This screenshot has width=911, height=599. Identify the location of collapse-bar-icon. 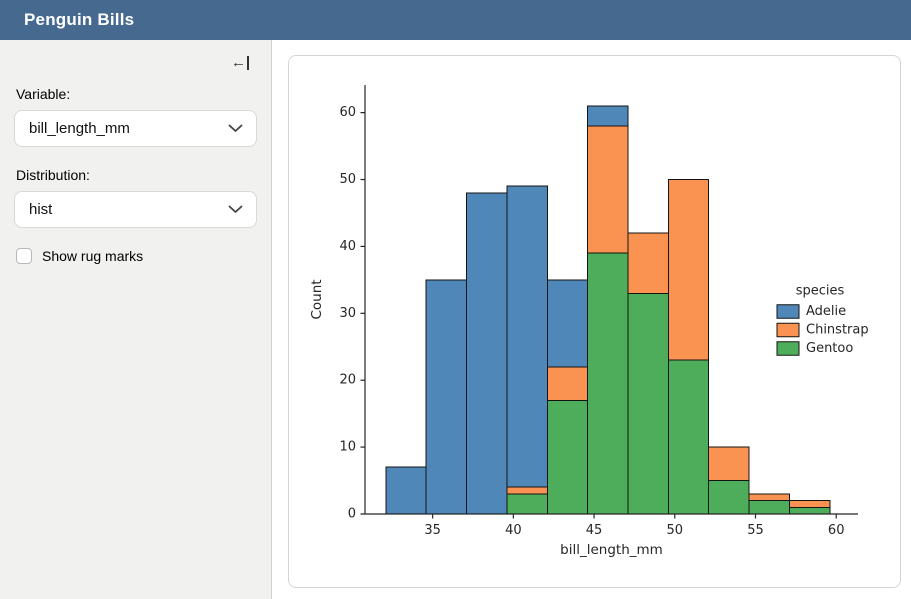
(248, 63).